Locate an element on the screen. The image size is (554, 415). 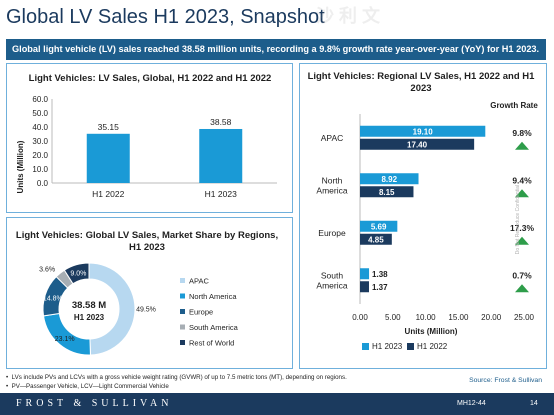
legend-swatch-rest-of-world is located at coordinates (182, 342).